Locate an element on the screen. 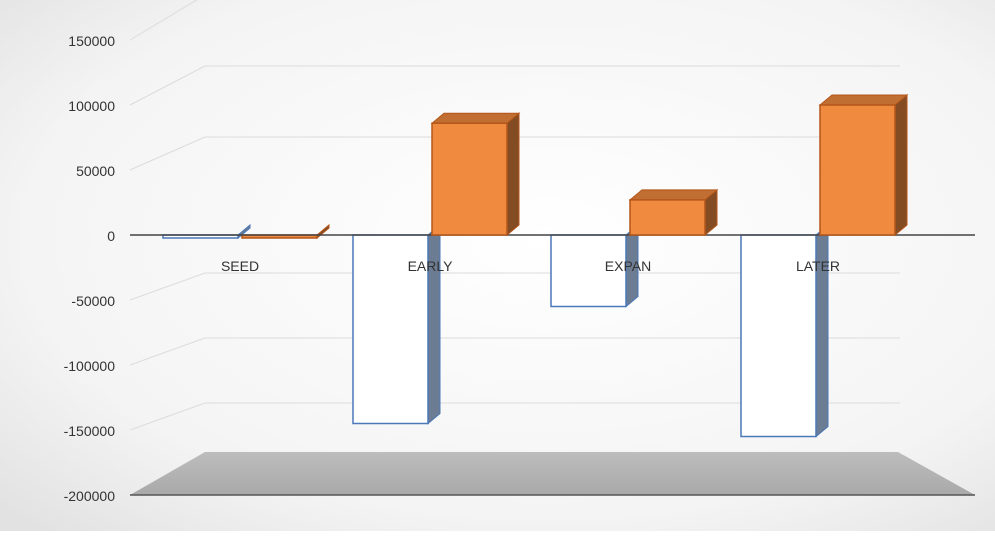  y-tick-label: -150000 is located at coordinates (90, 431).